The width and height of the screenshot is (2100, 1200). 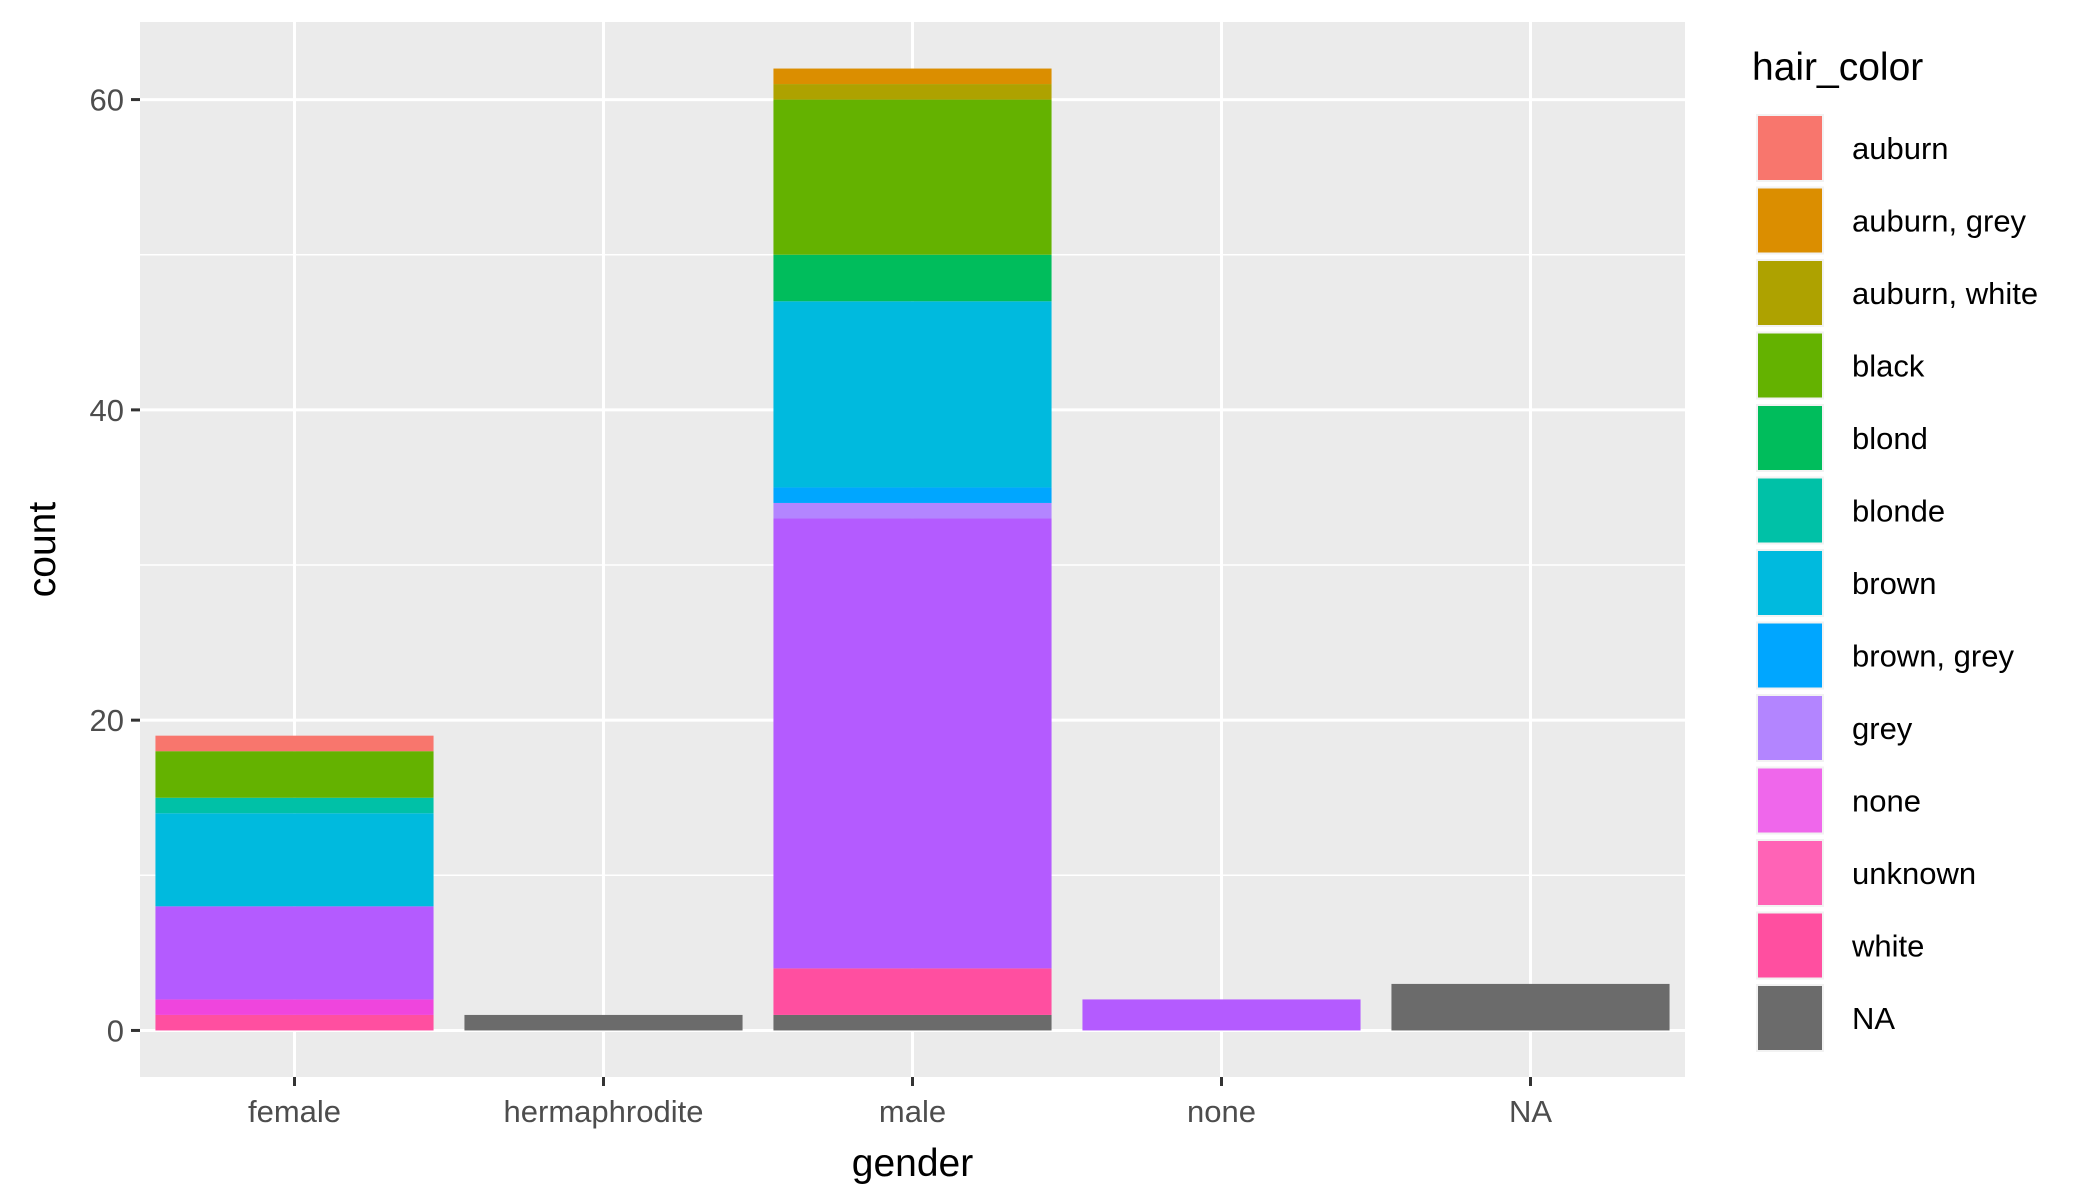 I want to click on legend-label: NA, so click(x=1873, y=1018).